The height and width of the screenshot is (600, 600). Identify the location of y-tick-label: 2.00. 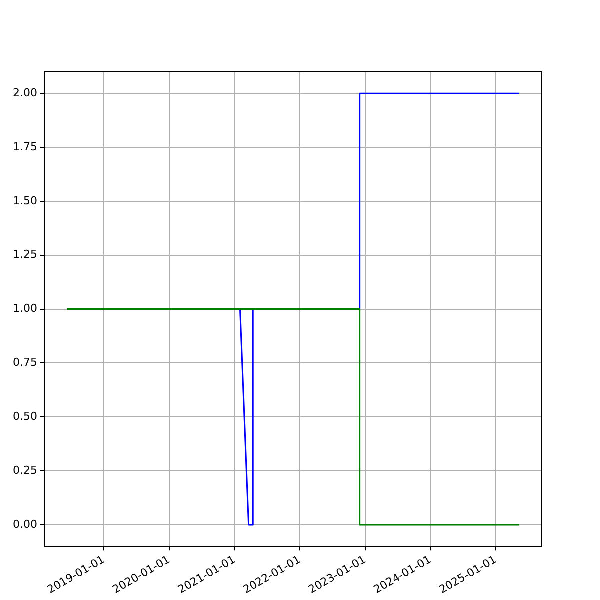
(25, 93).